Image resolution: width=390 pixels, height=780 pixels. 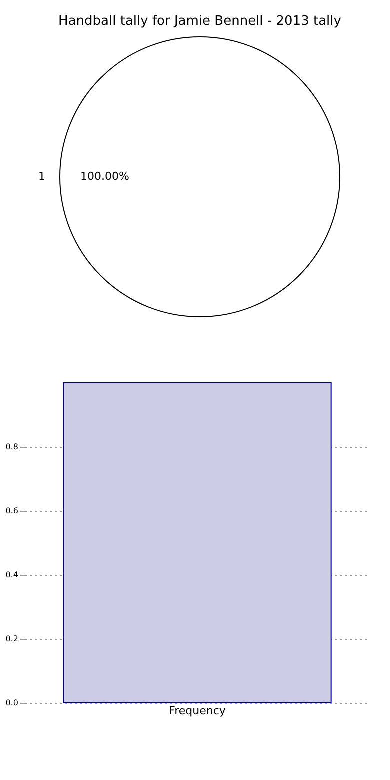 What do you see at coordinates (12, 575) in the screenshot?
I see `y-tick-label: 0.4` at bounding box center [12, 575].